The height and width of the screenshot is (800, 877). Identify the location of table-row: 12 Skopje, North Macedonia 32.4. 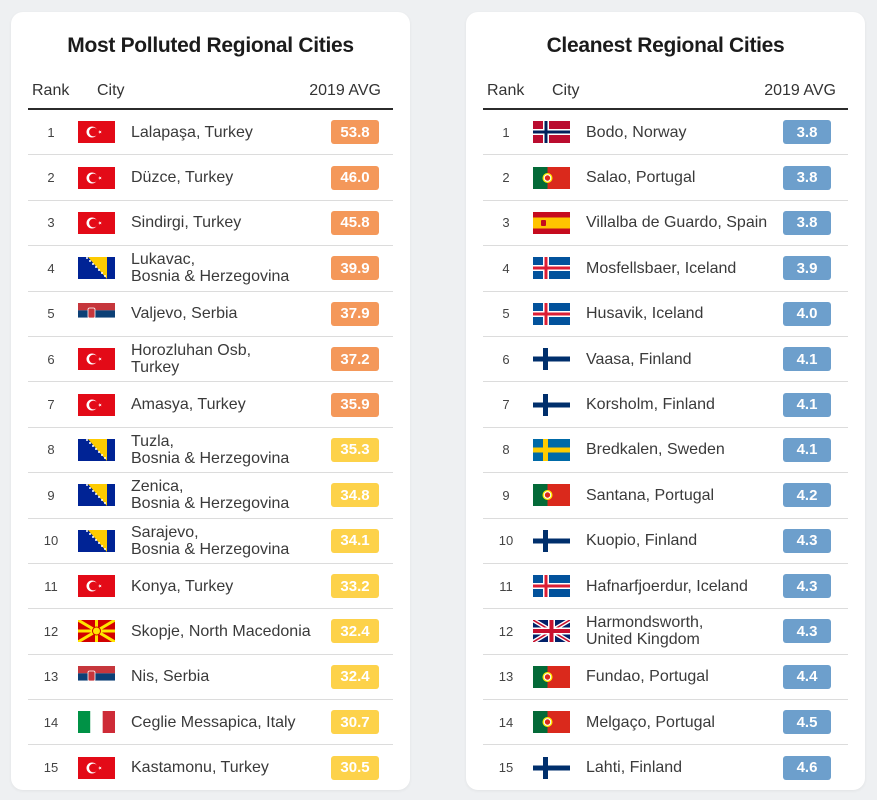
(210, 632).